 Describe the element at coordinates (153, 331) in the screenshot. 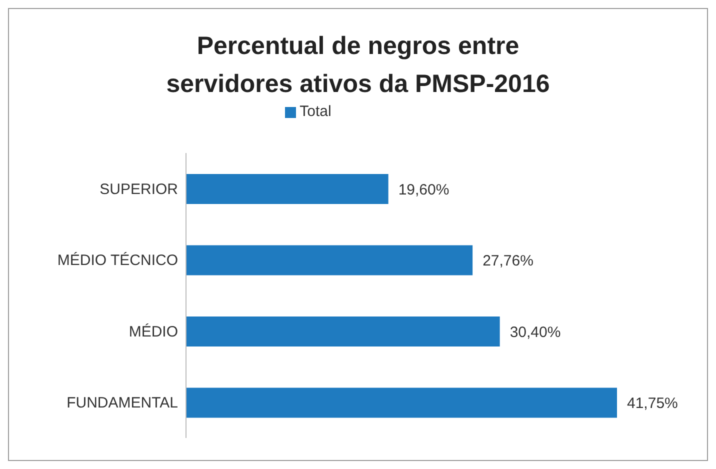

I see `y-tick-label: MÉDIO` at that location.